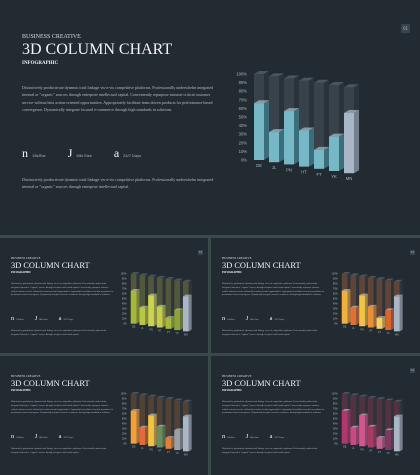 This screenshot has width=420, height=475. I want to click on y-tick-label: 0%, so click(336, 444).